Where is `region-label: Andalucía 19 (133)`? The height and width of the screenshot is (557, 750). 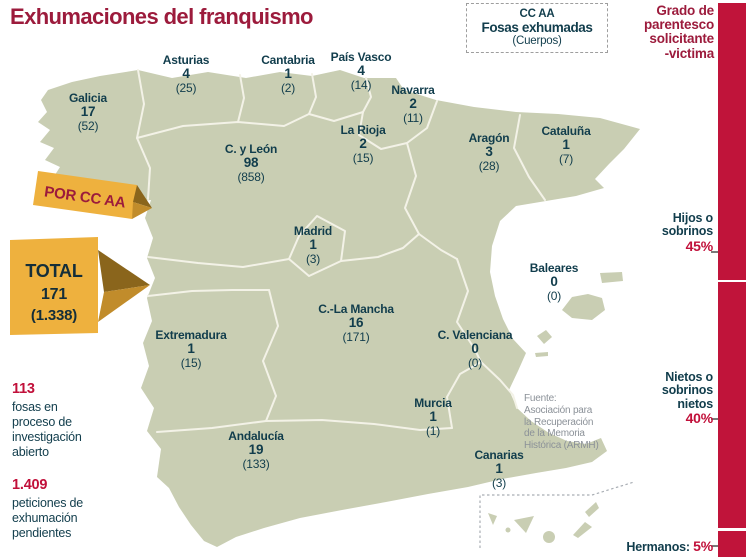 region-label: Andalucía 19 (133) is located at coordinates (256, 450).